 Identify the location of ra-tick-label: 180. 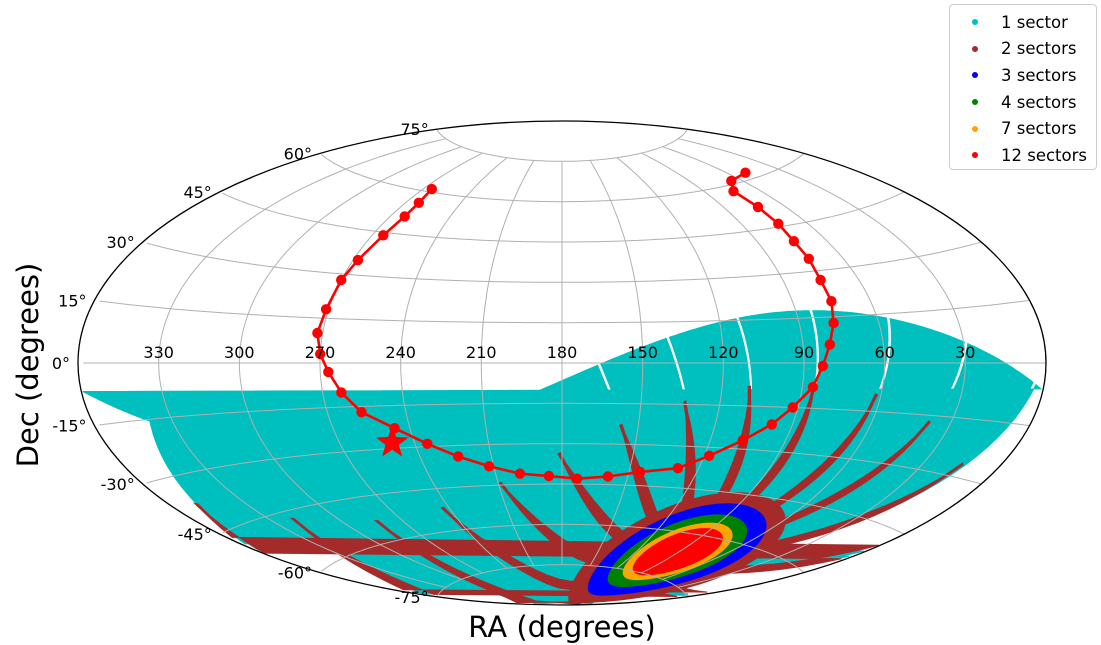
(562, 352).